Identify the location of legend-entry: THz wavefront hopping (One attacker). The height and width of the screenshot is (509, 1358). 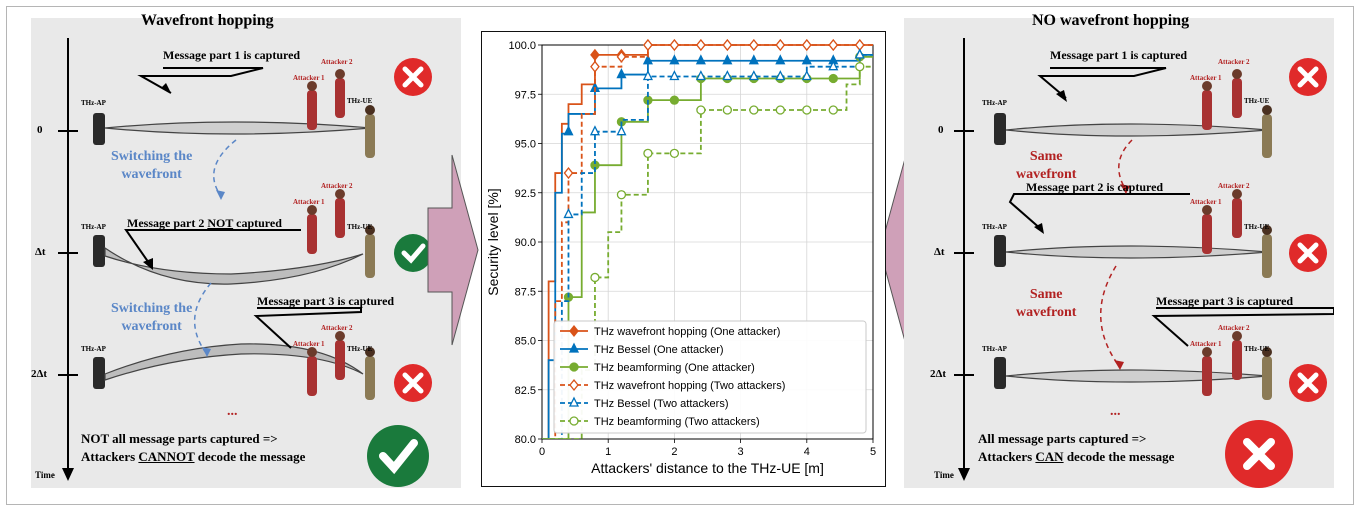
(687, 332).